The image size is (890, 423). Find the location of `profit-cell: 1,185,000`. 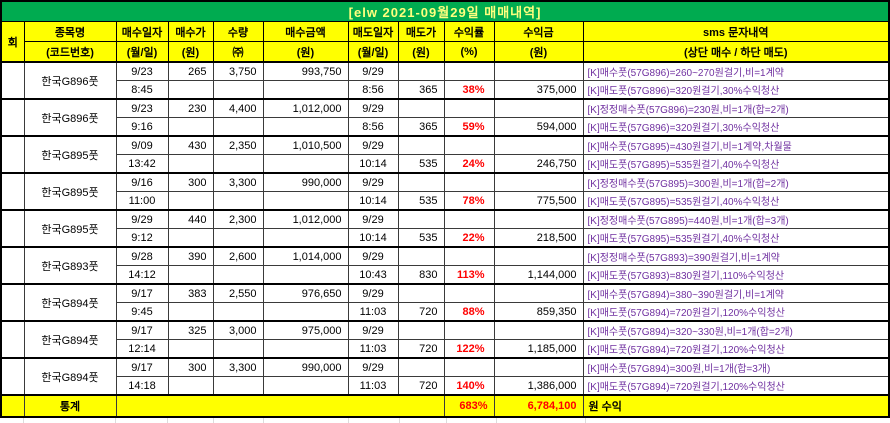

profit-cell: 1,185,000 is located at coordinates (538, 349).